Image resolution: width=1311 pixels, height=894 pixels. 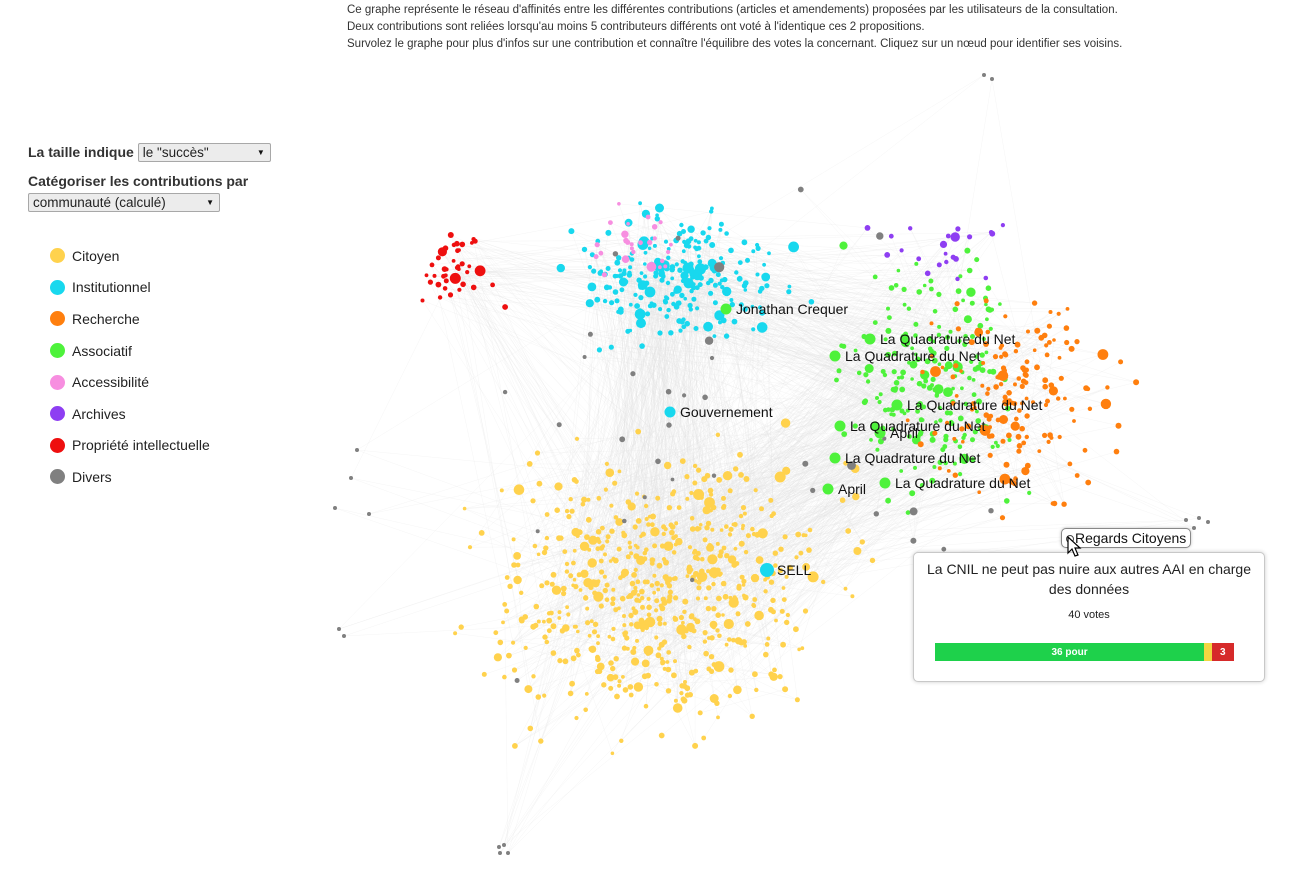 I want to click on node-label: Gouvernement, so click(x=726, y=412).